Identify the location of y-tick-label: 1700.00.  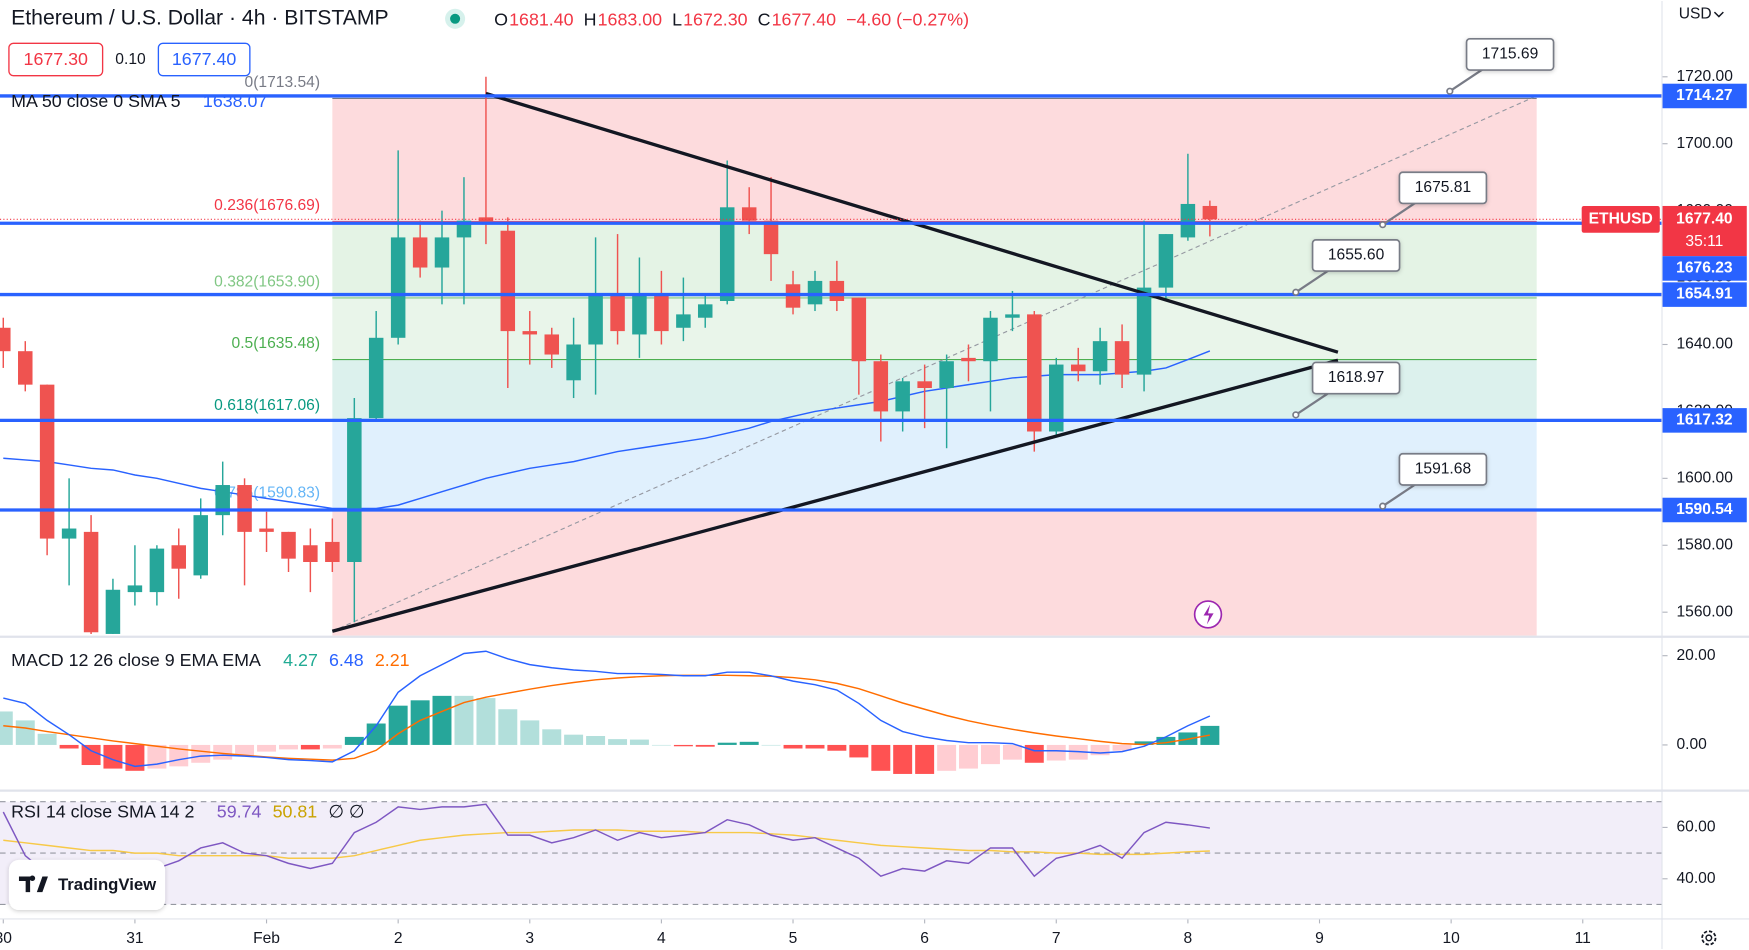
(1704, 143).